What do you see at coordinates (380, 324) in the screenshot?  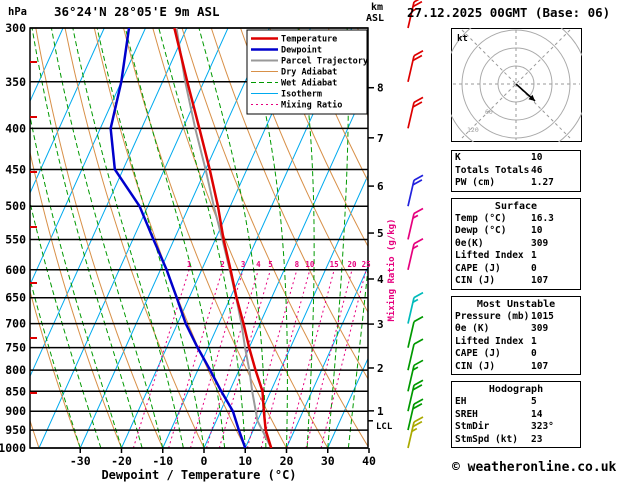 I see `svg-text: 3` at bounding box center [380, 324].